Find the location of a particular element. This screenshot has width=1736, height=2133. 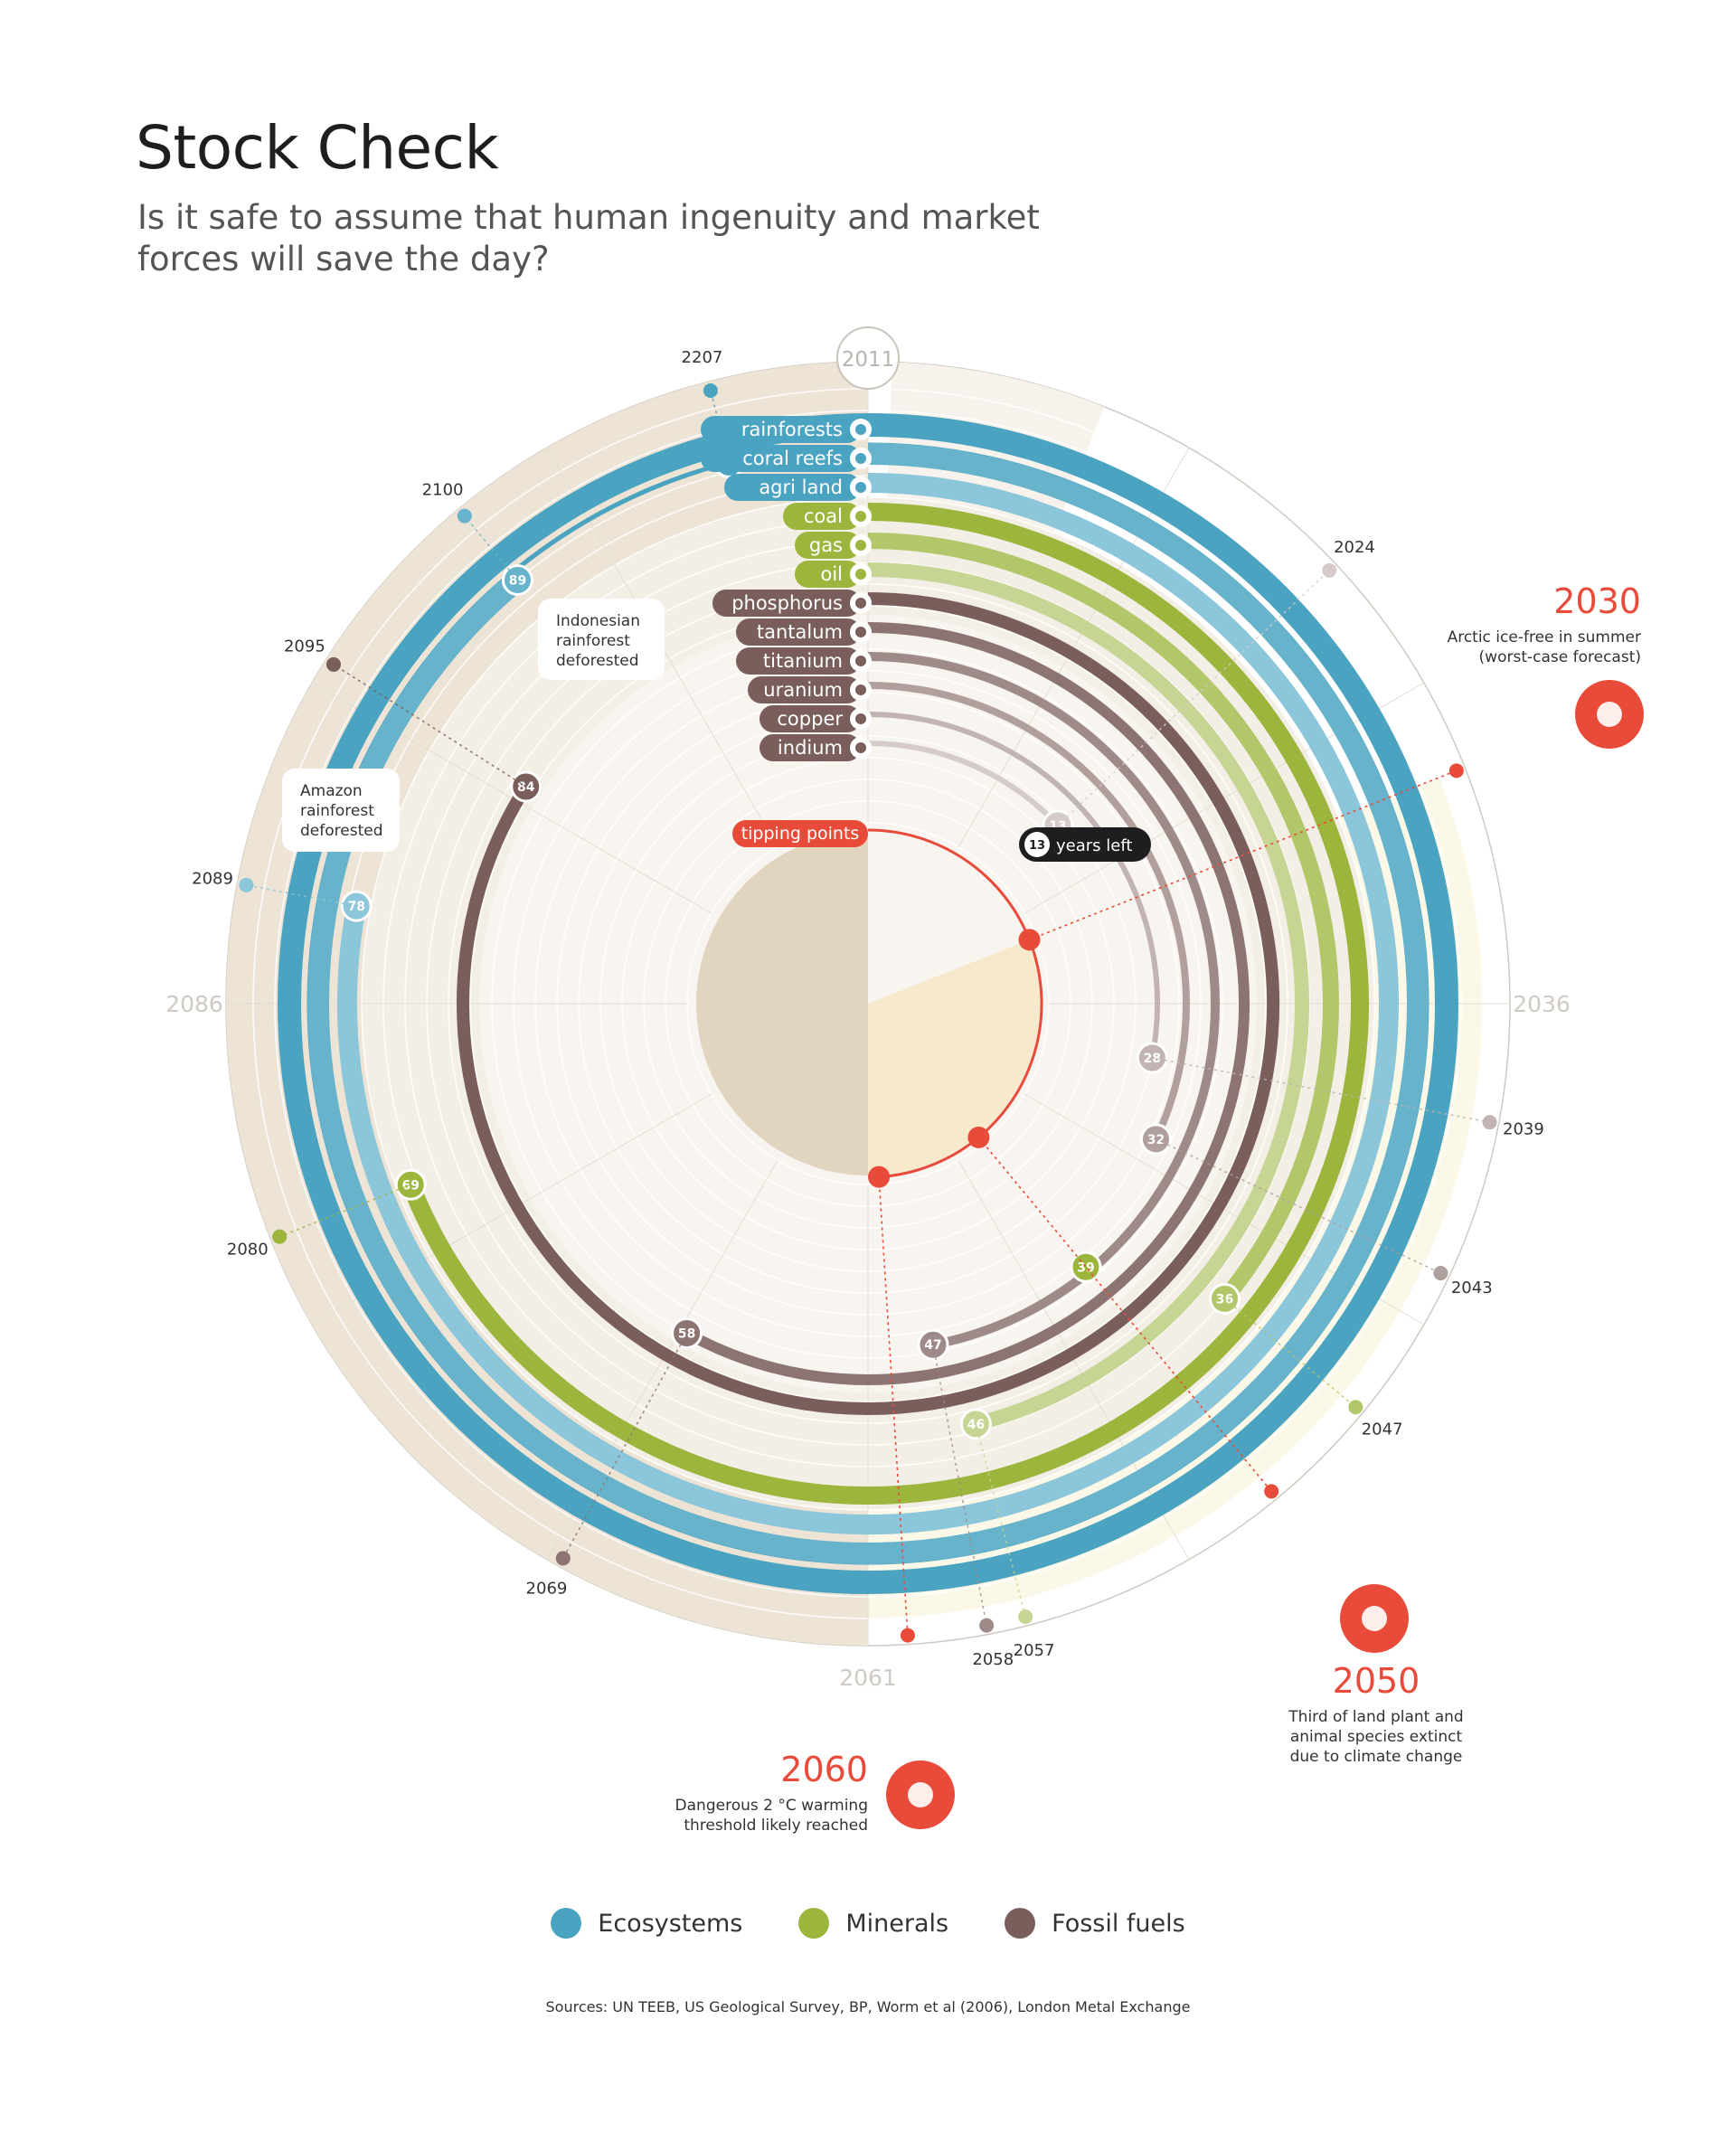

callout-2050-text-line: animal species extinct is located at coordinates (1377, 1737).